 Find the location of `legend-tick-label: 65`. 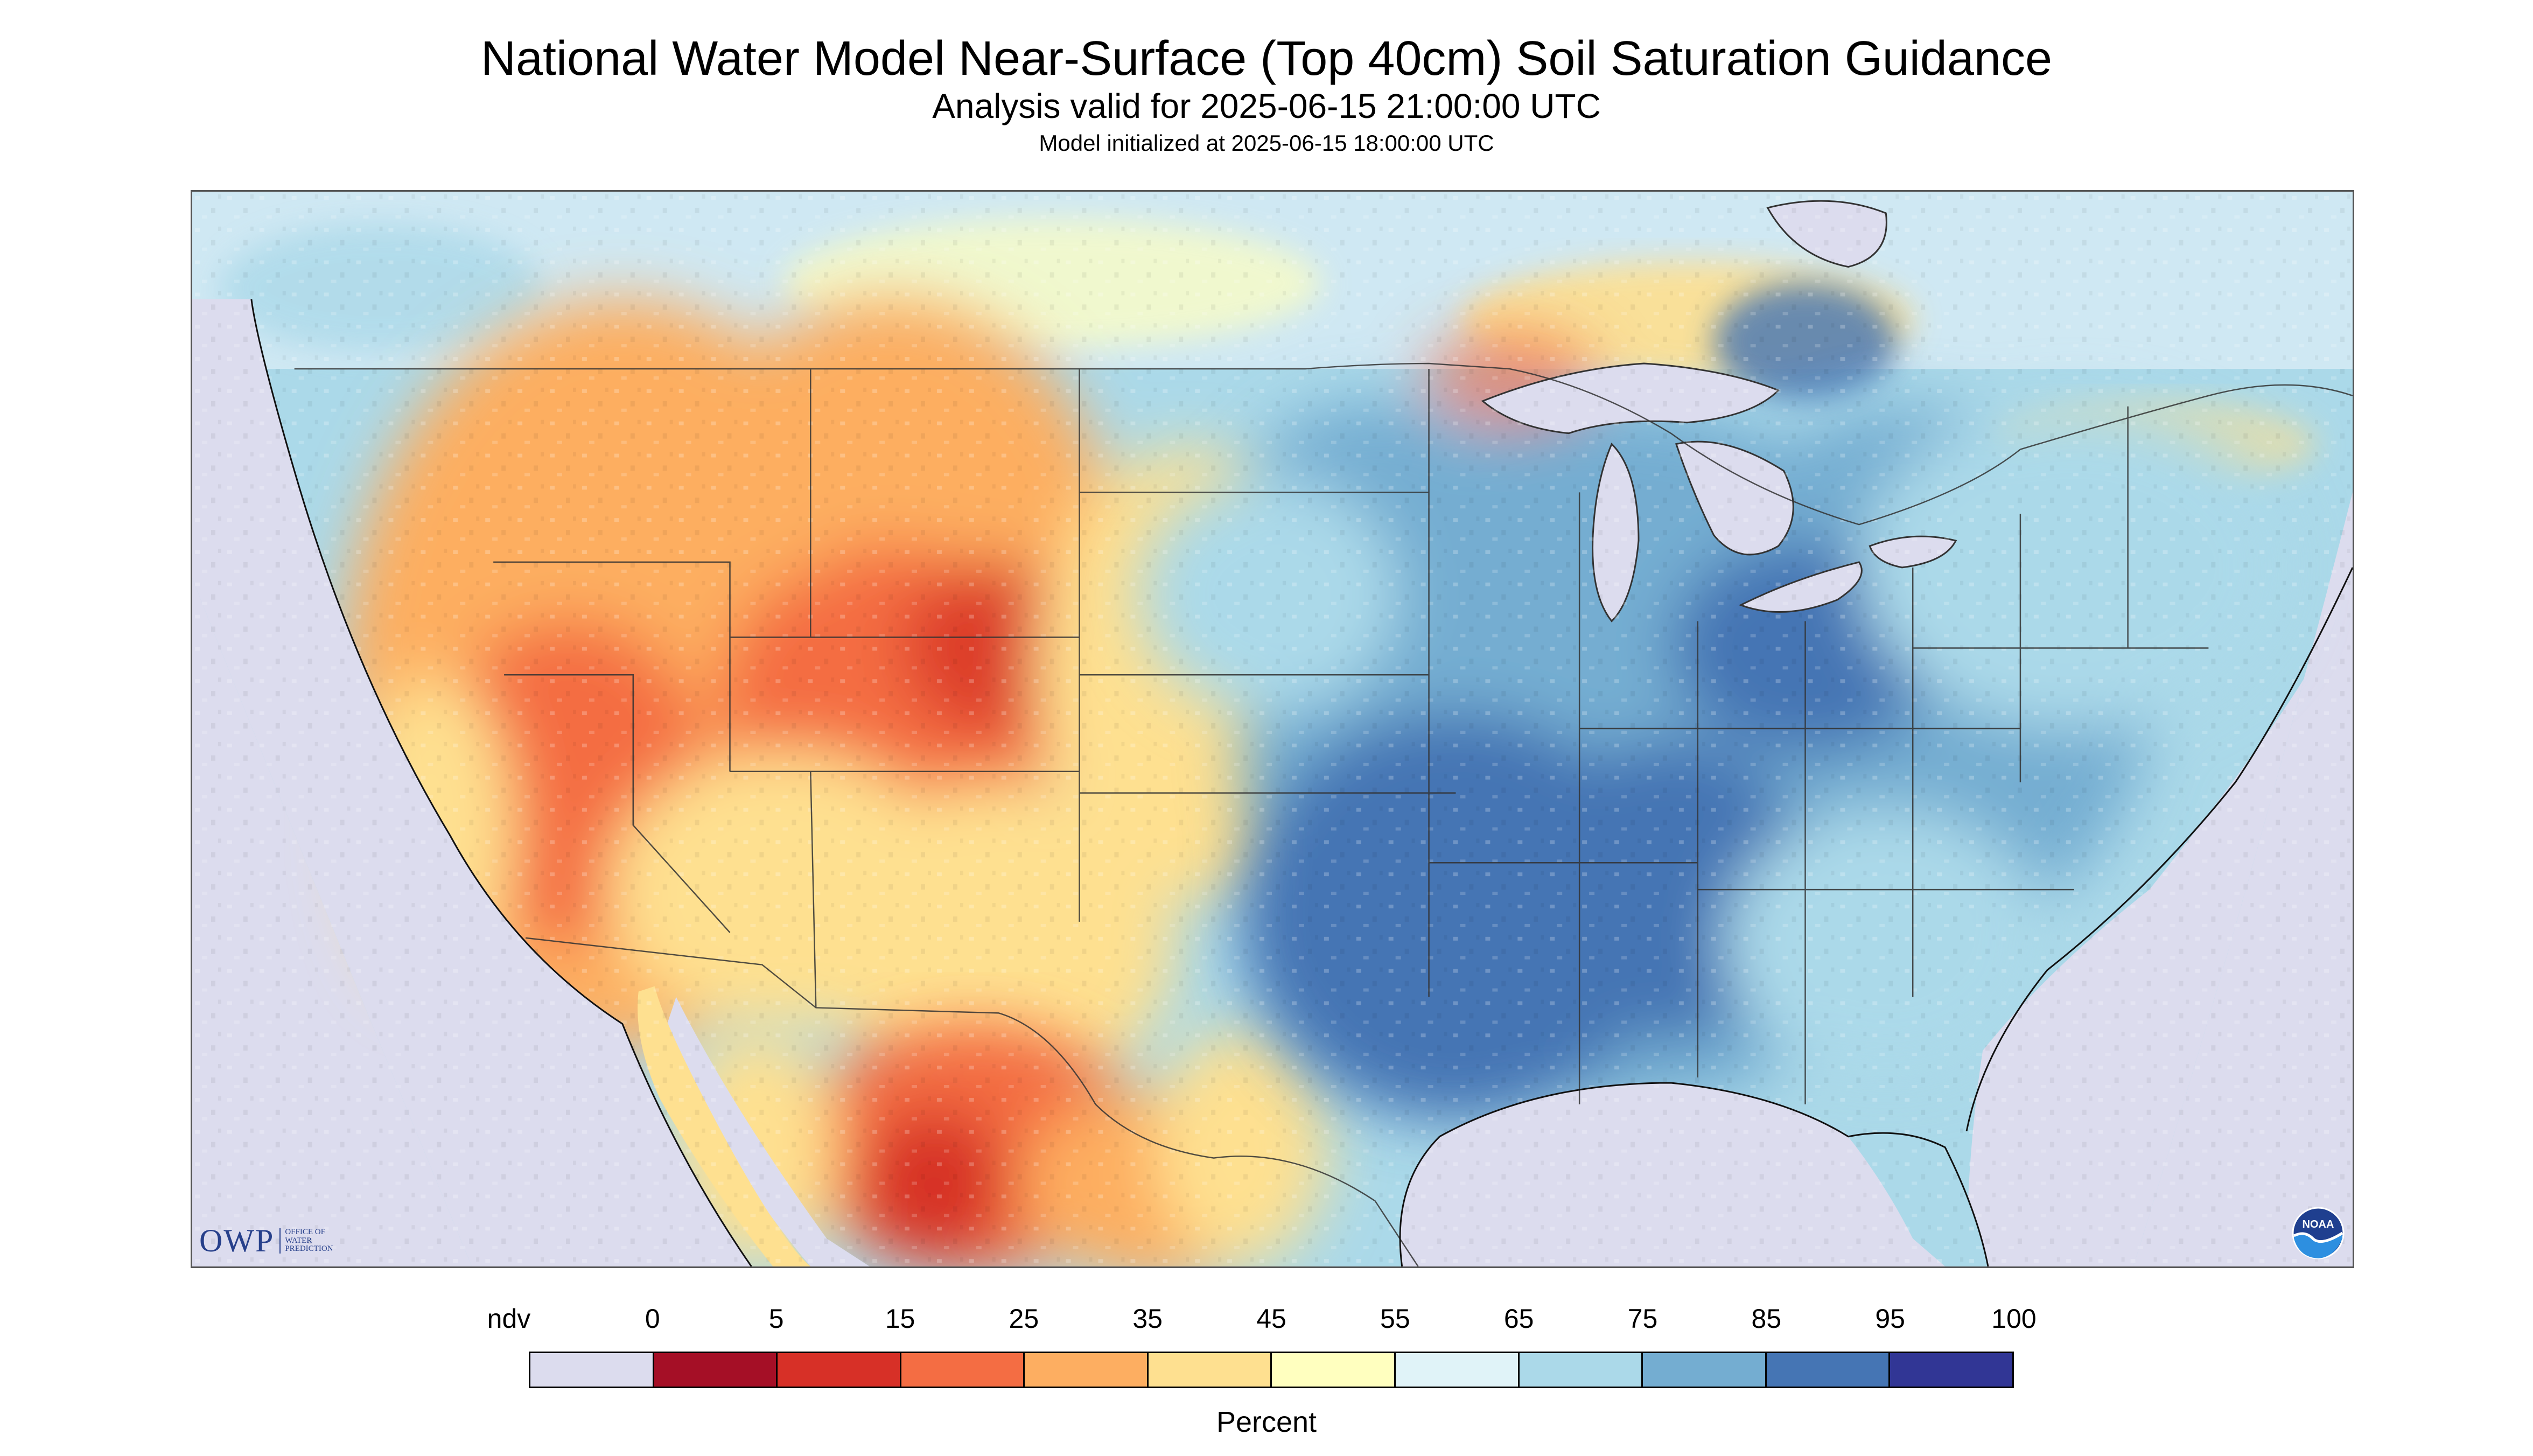

legend-tick-label: 65 is located at coordinates (1519, 1319).